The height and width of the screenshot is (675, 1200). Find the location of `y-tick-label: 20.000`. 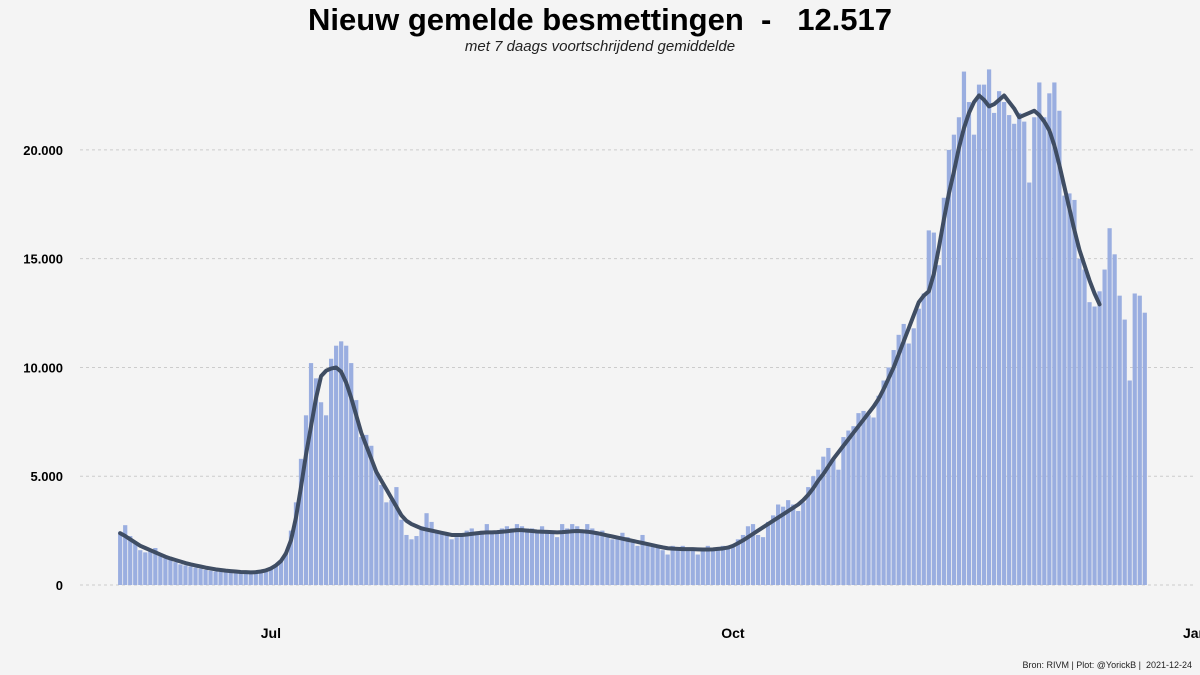

y-tick-label: 20.000 is located at coordinates (43, 150).